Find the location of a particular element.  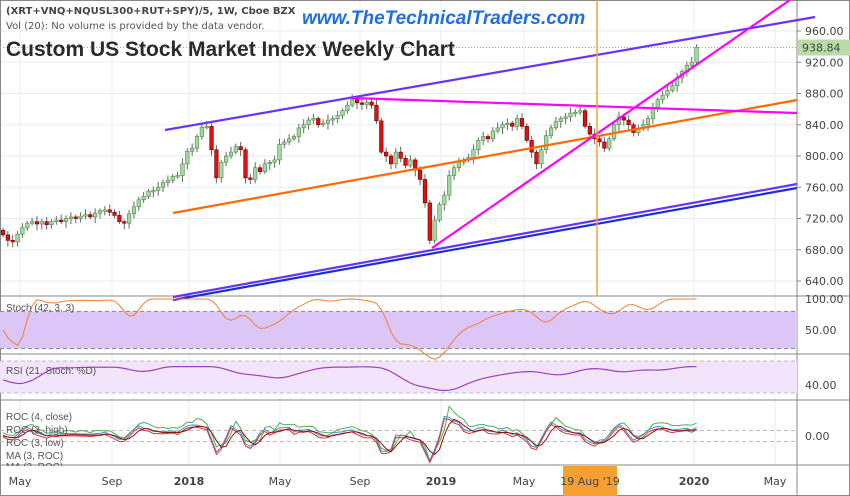

stoch-tick-label: 50.00 is located at coordinates (821, 330).